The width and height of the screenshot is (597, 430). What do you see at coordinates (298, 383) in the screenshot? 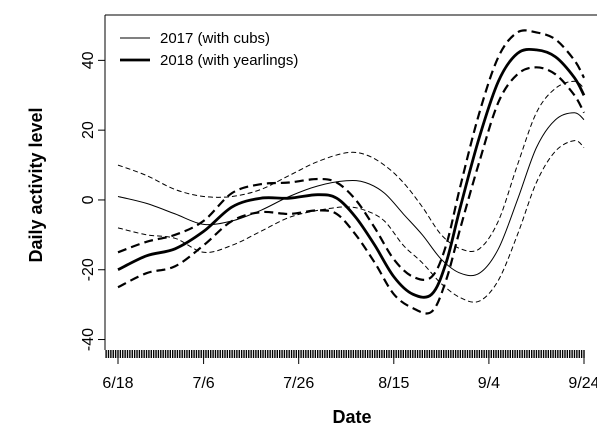
I see `x-tick-label: 7/26` at bounding box center [298, 383].